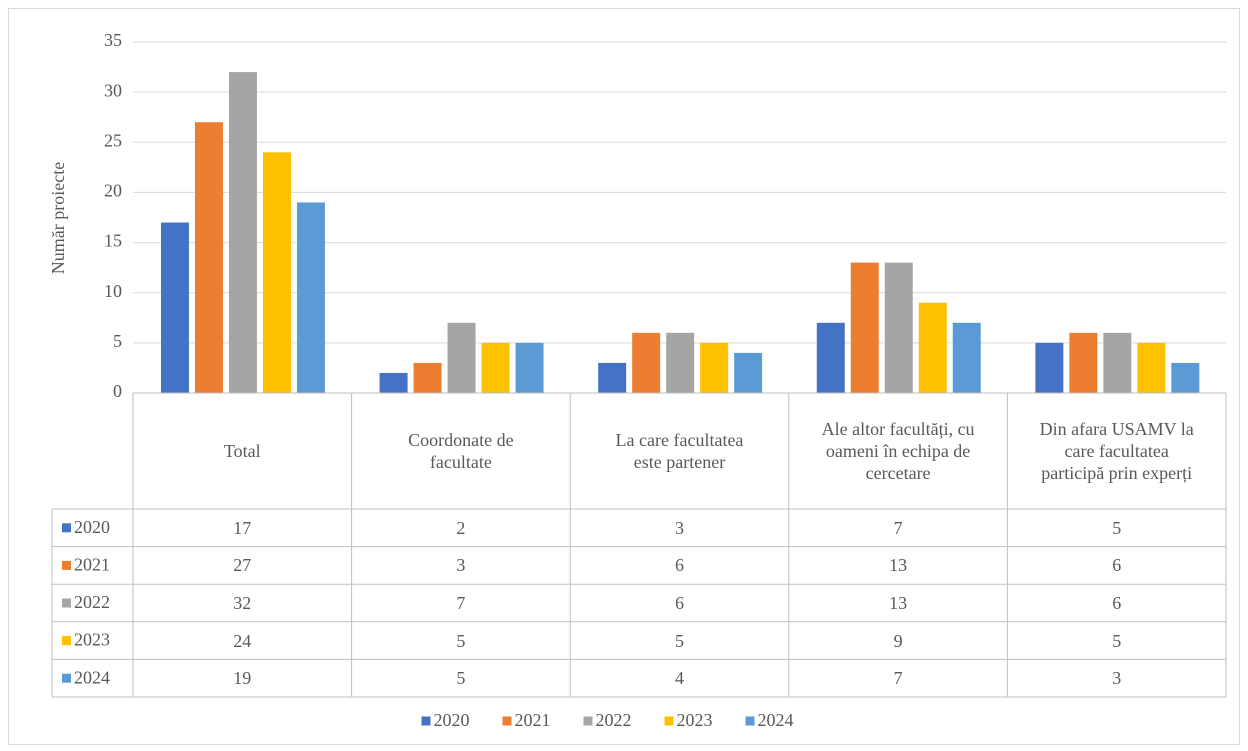 Image resolution: width=1248 pixels, height=751 pixels. Describe the element at coordinates (695, 720) in the screenshot. I see `legend-label: 2023` at that location.